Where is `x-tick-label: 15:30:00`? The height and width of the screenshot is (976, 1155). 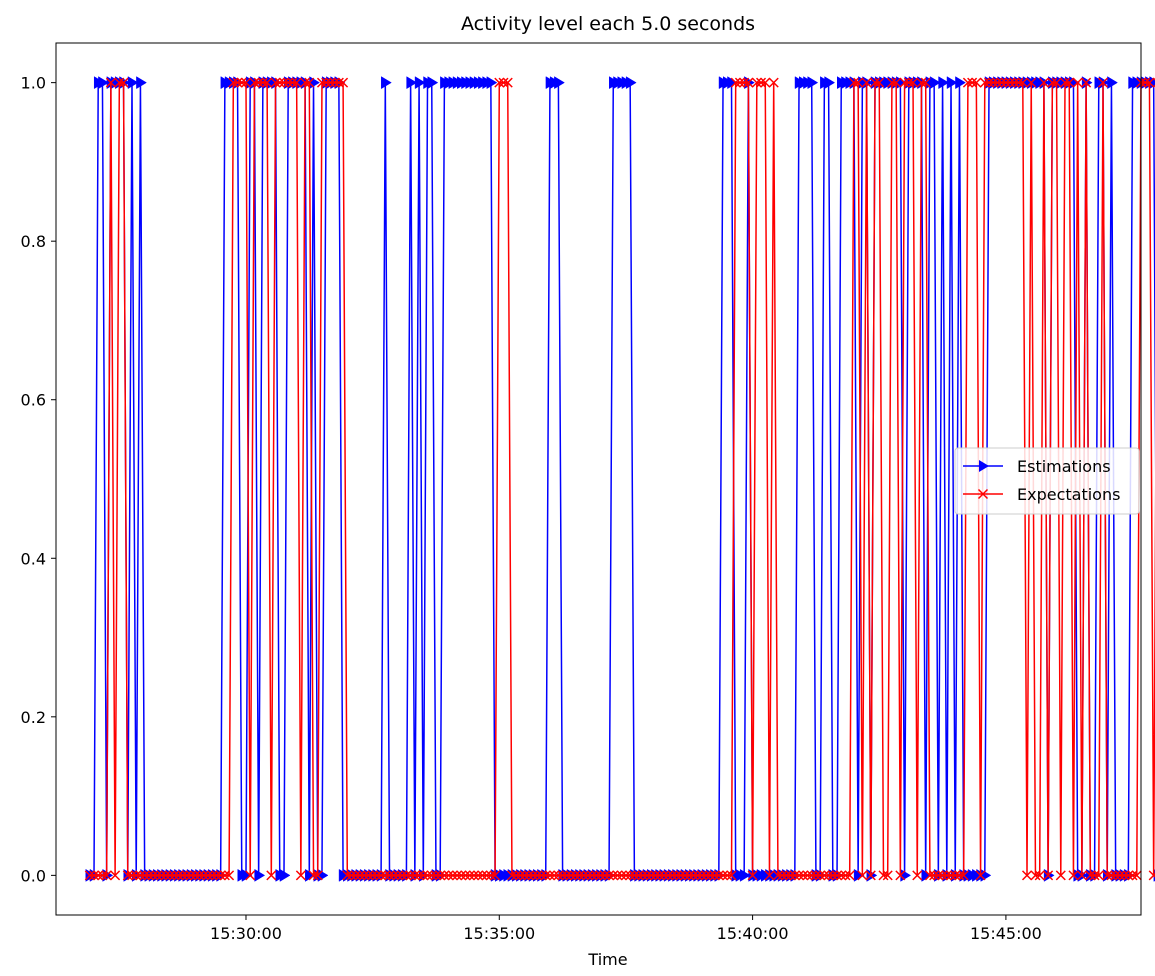
x-tick-label: 15:30:00 is located at coordinates (246, 933).